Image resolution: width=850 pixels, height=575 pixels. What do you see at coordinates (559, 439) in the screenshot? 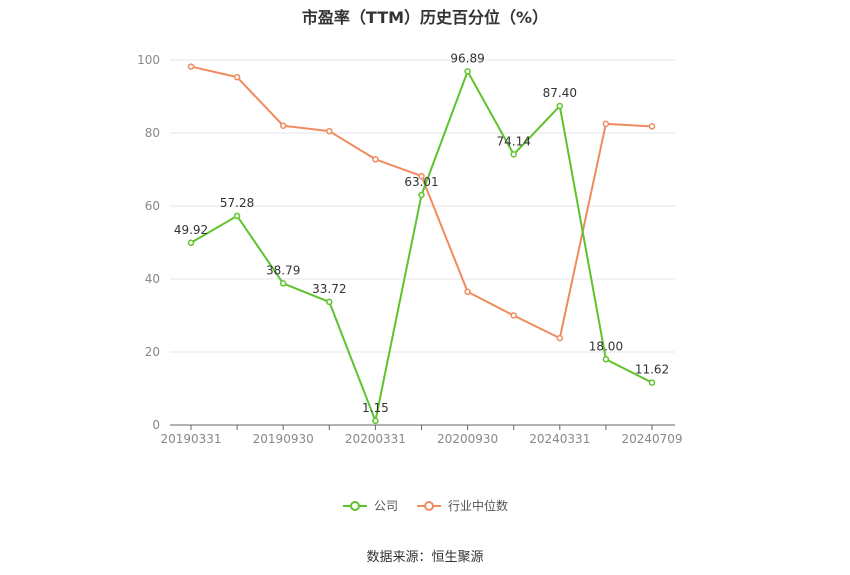
I see `x-tick-label: 20240331` at bounding box center [559, 439].